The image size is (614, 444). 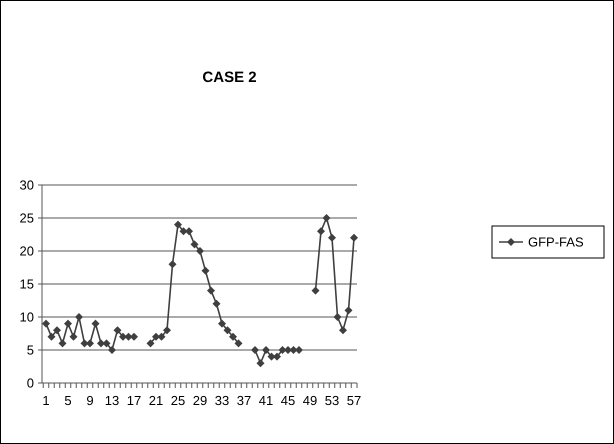 I want to click on legend-label: GFP-FAS, so click(x=556, y=242).